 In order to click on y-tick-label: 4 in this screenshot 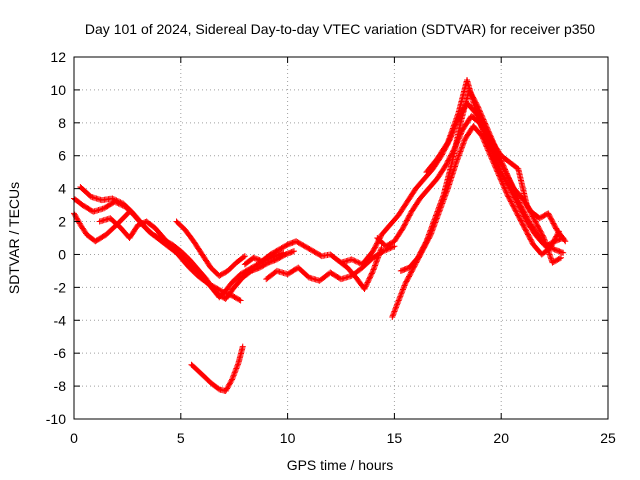, I will do `click(62, 189)`.